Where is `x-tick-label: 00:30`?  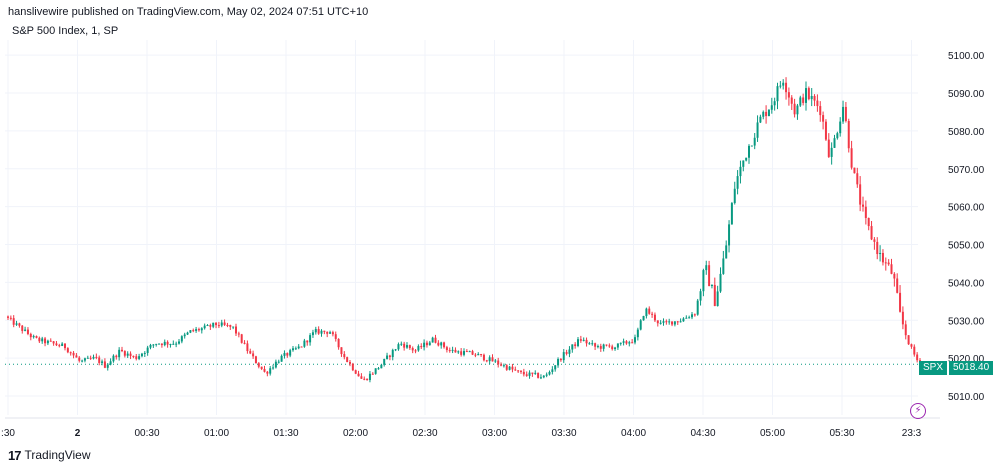
x-tick-label: 00:30 is located at coordinates (146, 433).